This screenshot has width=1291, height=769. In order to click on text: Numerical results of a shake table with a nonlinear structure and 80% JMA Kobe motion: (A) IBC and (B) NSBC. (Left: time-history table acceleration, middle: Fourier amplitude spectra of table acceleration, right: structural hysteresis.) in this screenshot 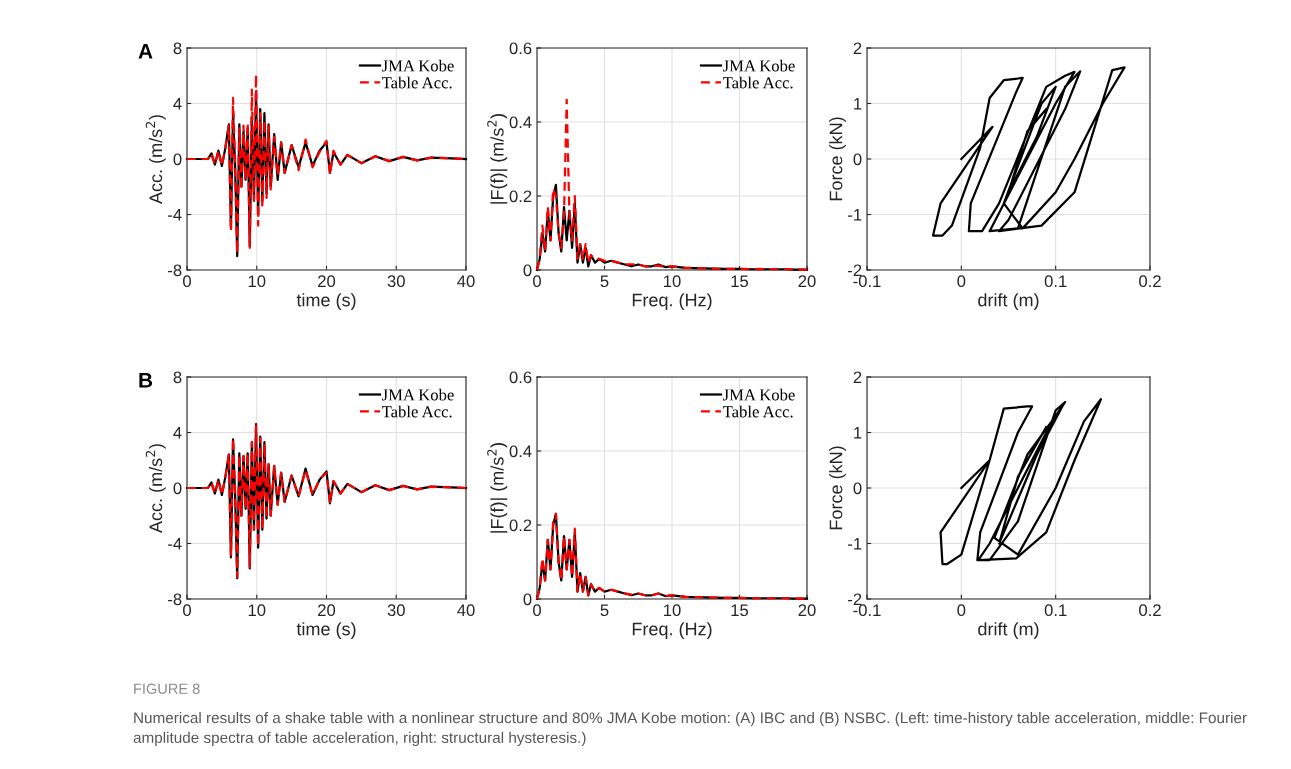, I will do `click(690, 729)`.